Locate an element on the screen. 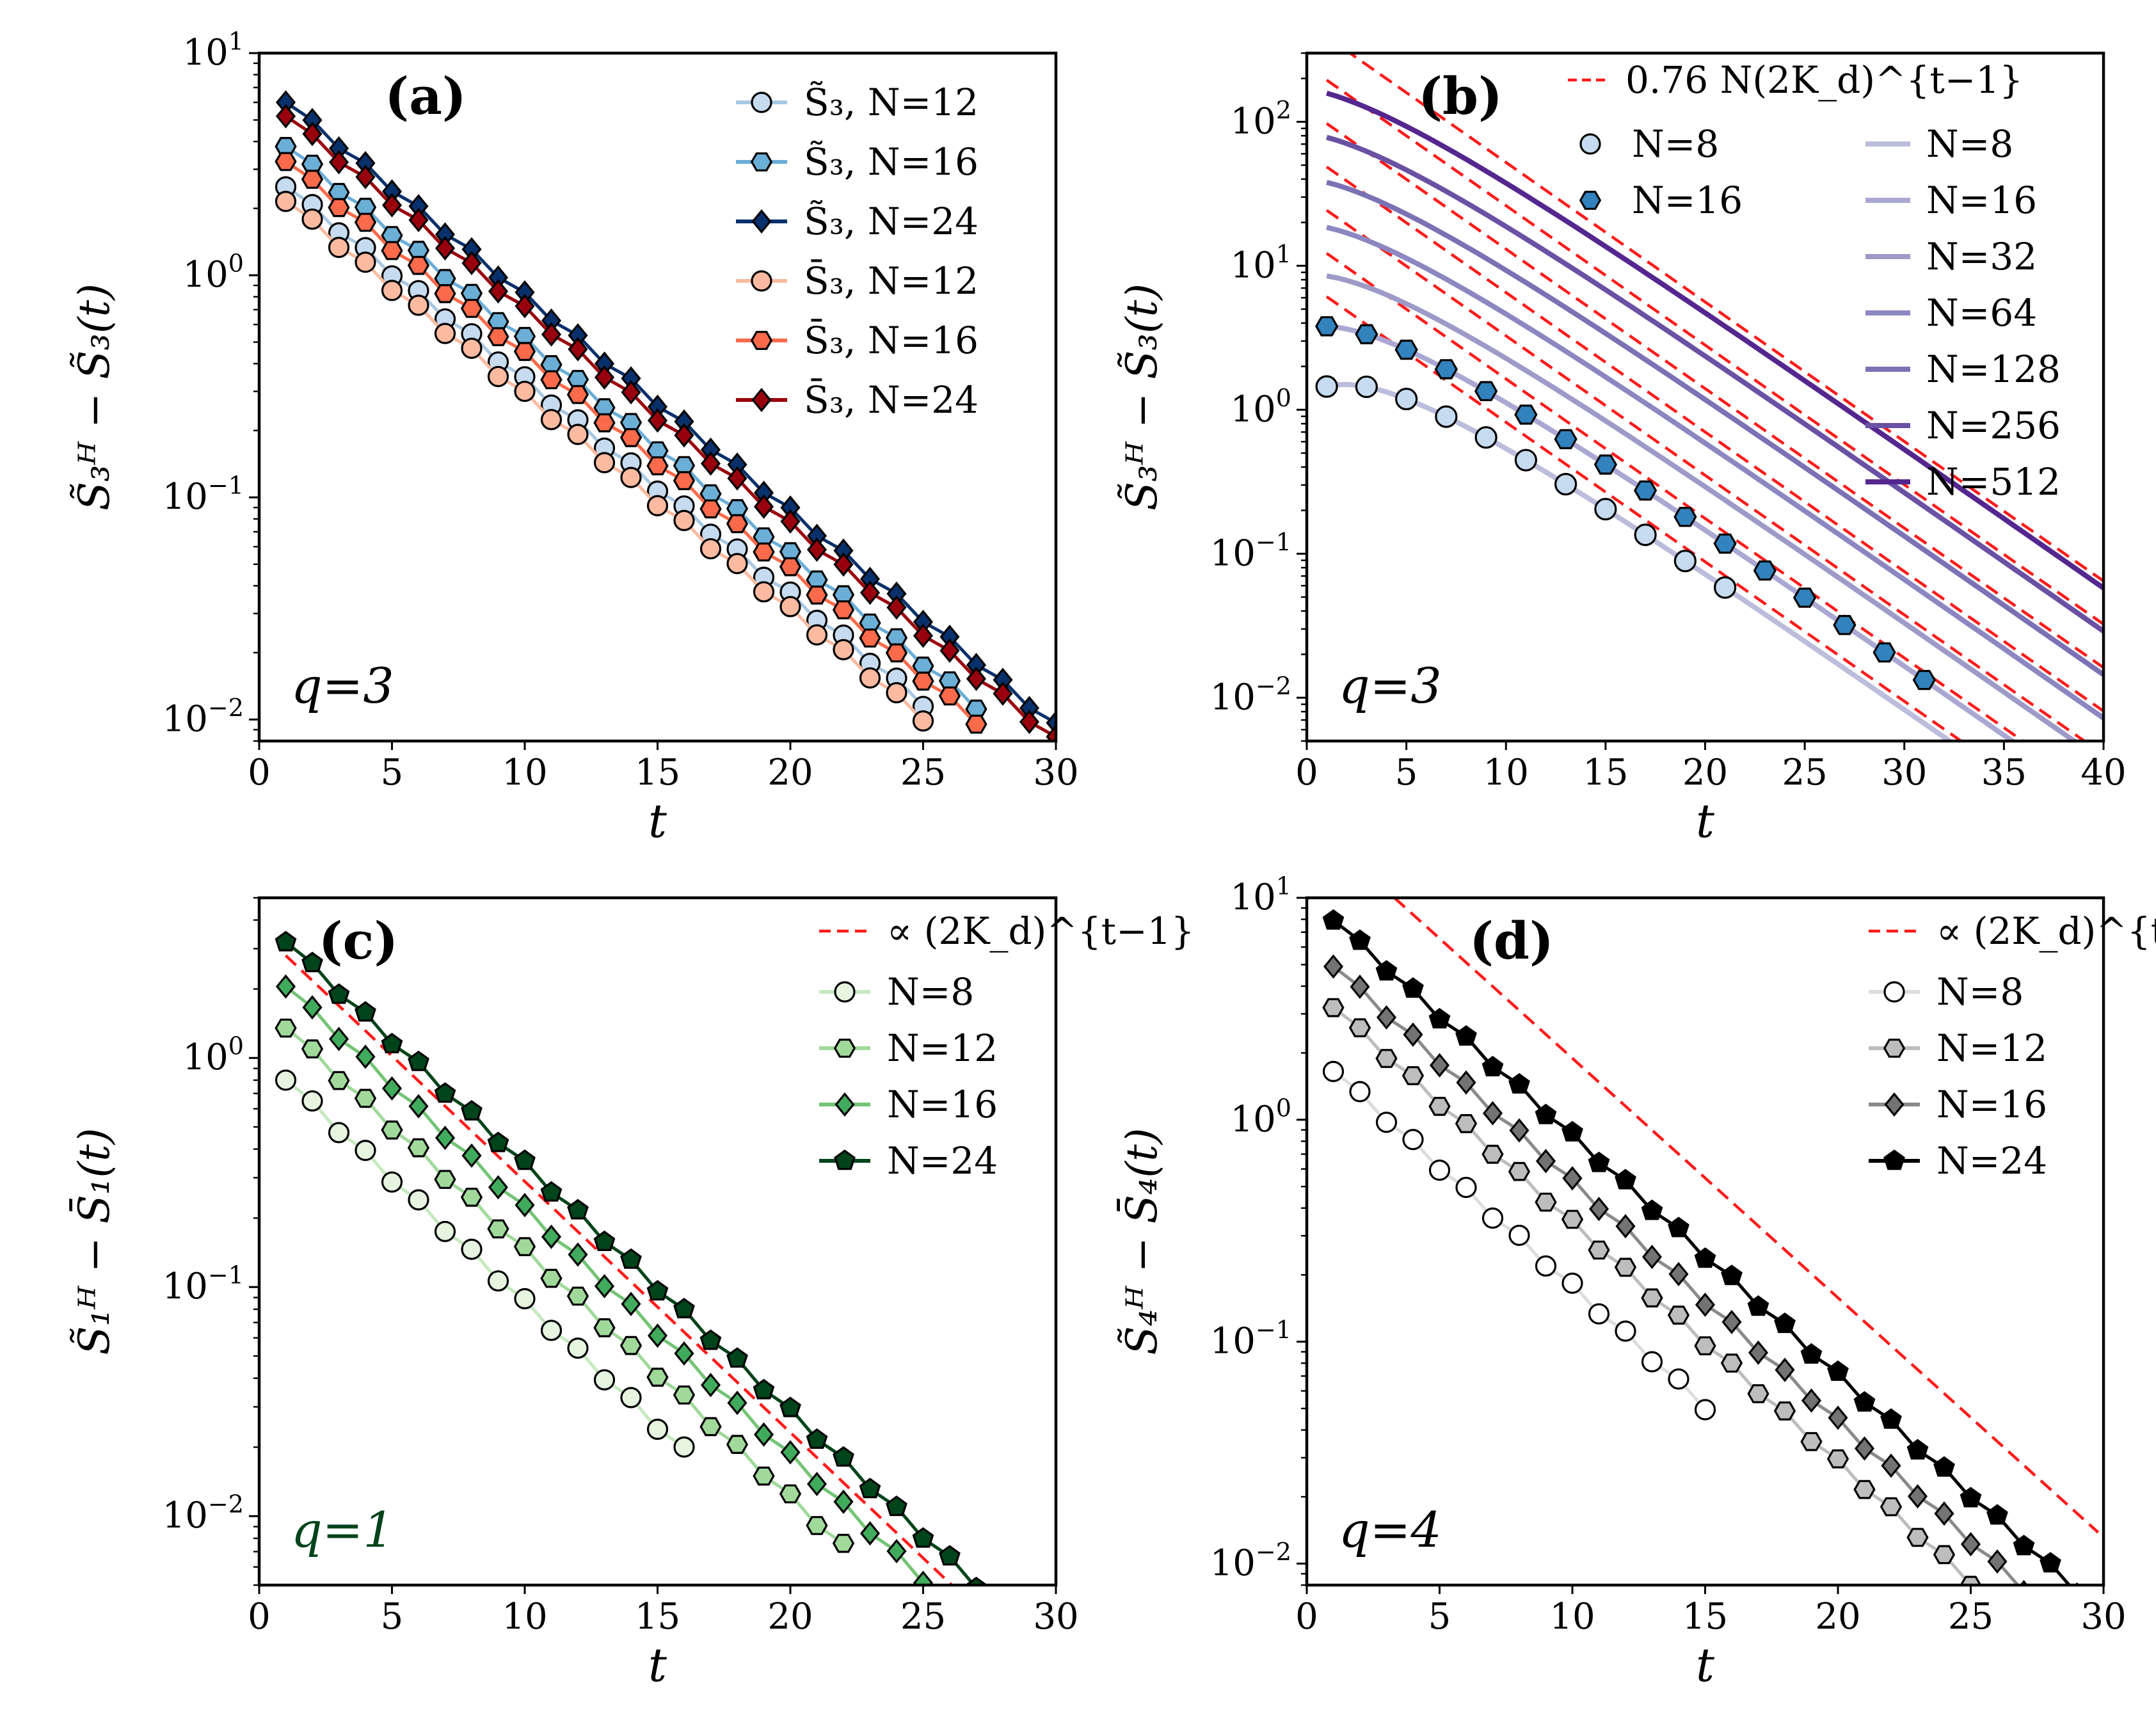  y-axis-label: S̃₄ᴴ − S̄₄(t) is located at coordinates (1142, 1241).